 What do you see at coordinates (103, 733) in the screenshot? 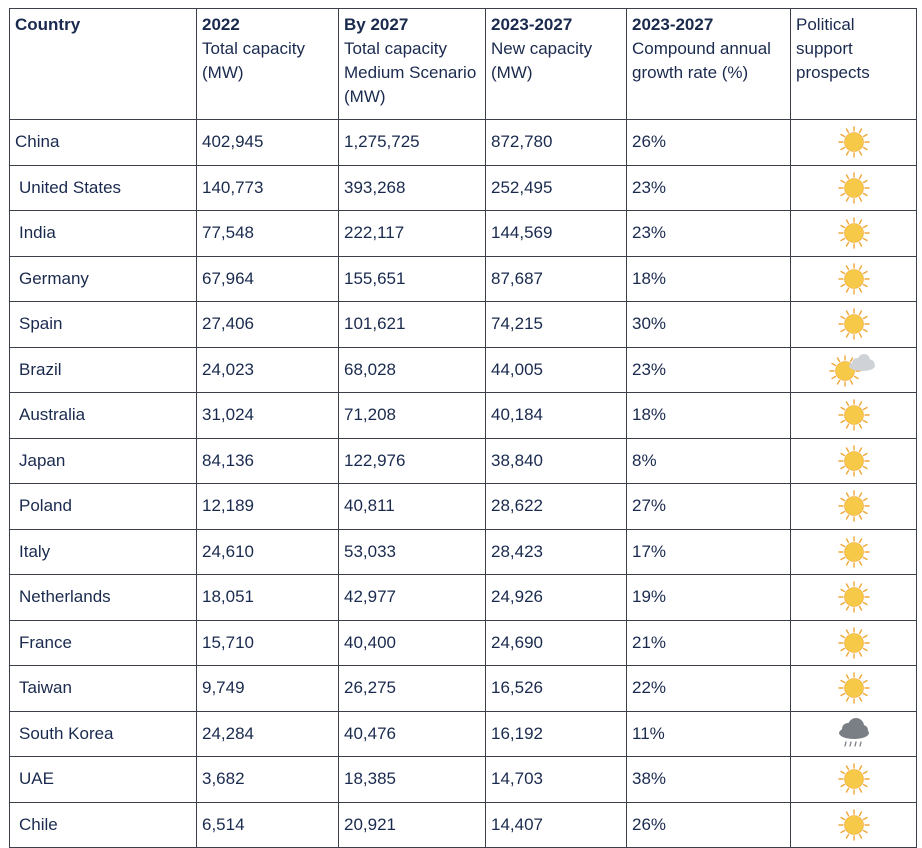
I see `country-cell: South Korea` at bounding box center [103, 733].